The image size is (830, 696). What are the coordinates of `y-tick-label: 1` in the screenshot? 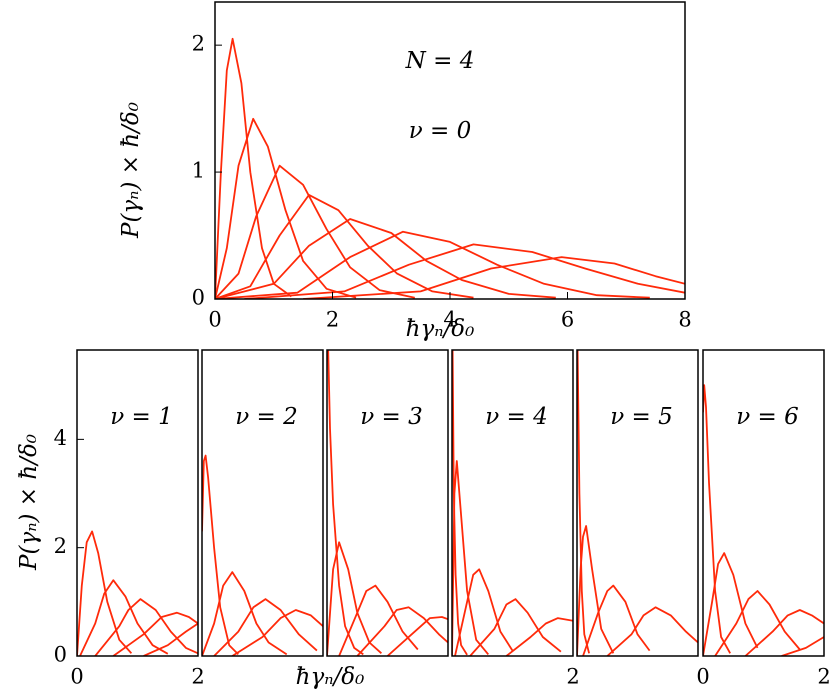 It's located at (198, 171).